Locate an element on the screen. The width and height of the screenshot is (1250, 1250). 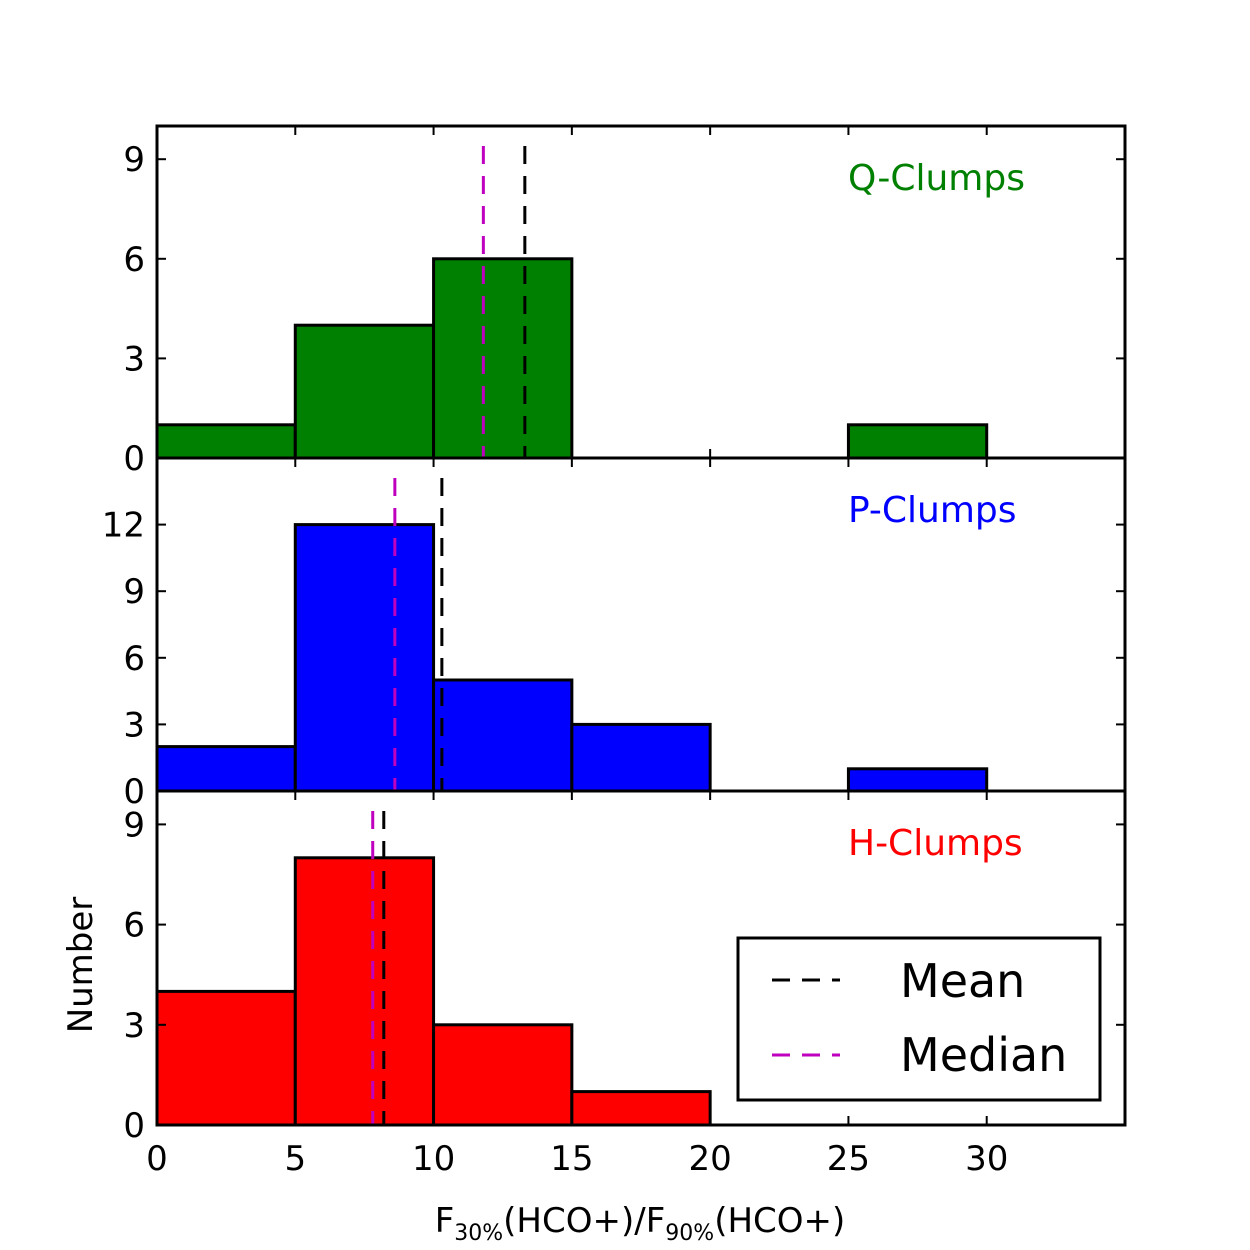
legend-mean-label: Mean is located at coordinates (962, 981).